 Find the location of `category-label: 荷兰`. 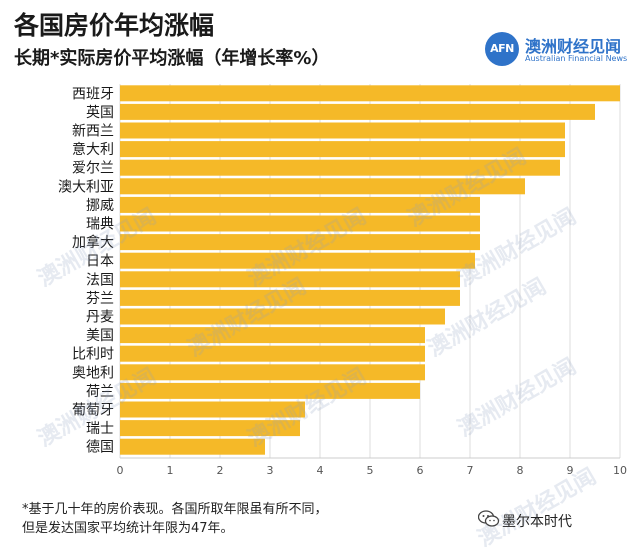

category-label: 荷兰 is located at coordinates (100, 392).